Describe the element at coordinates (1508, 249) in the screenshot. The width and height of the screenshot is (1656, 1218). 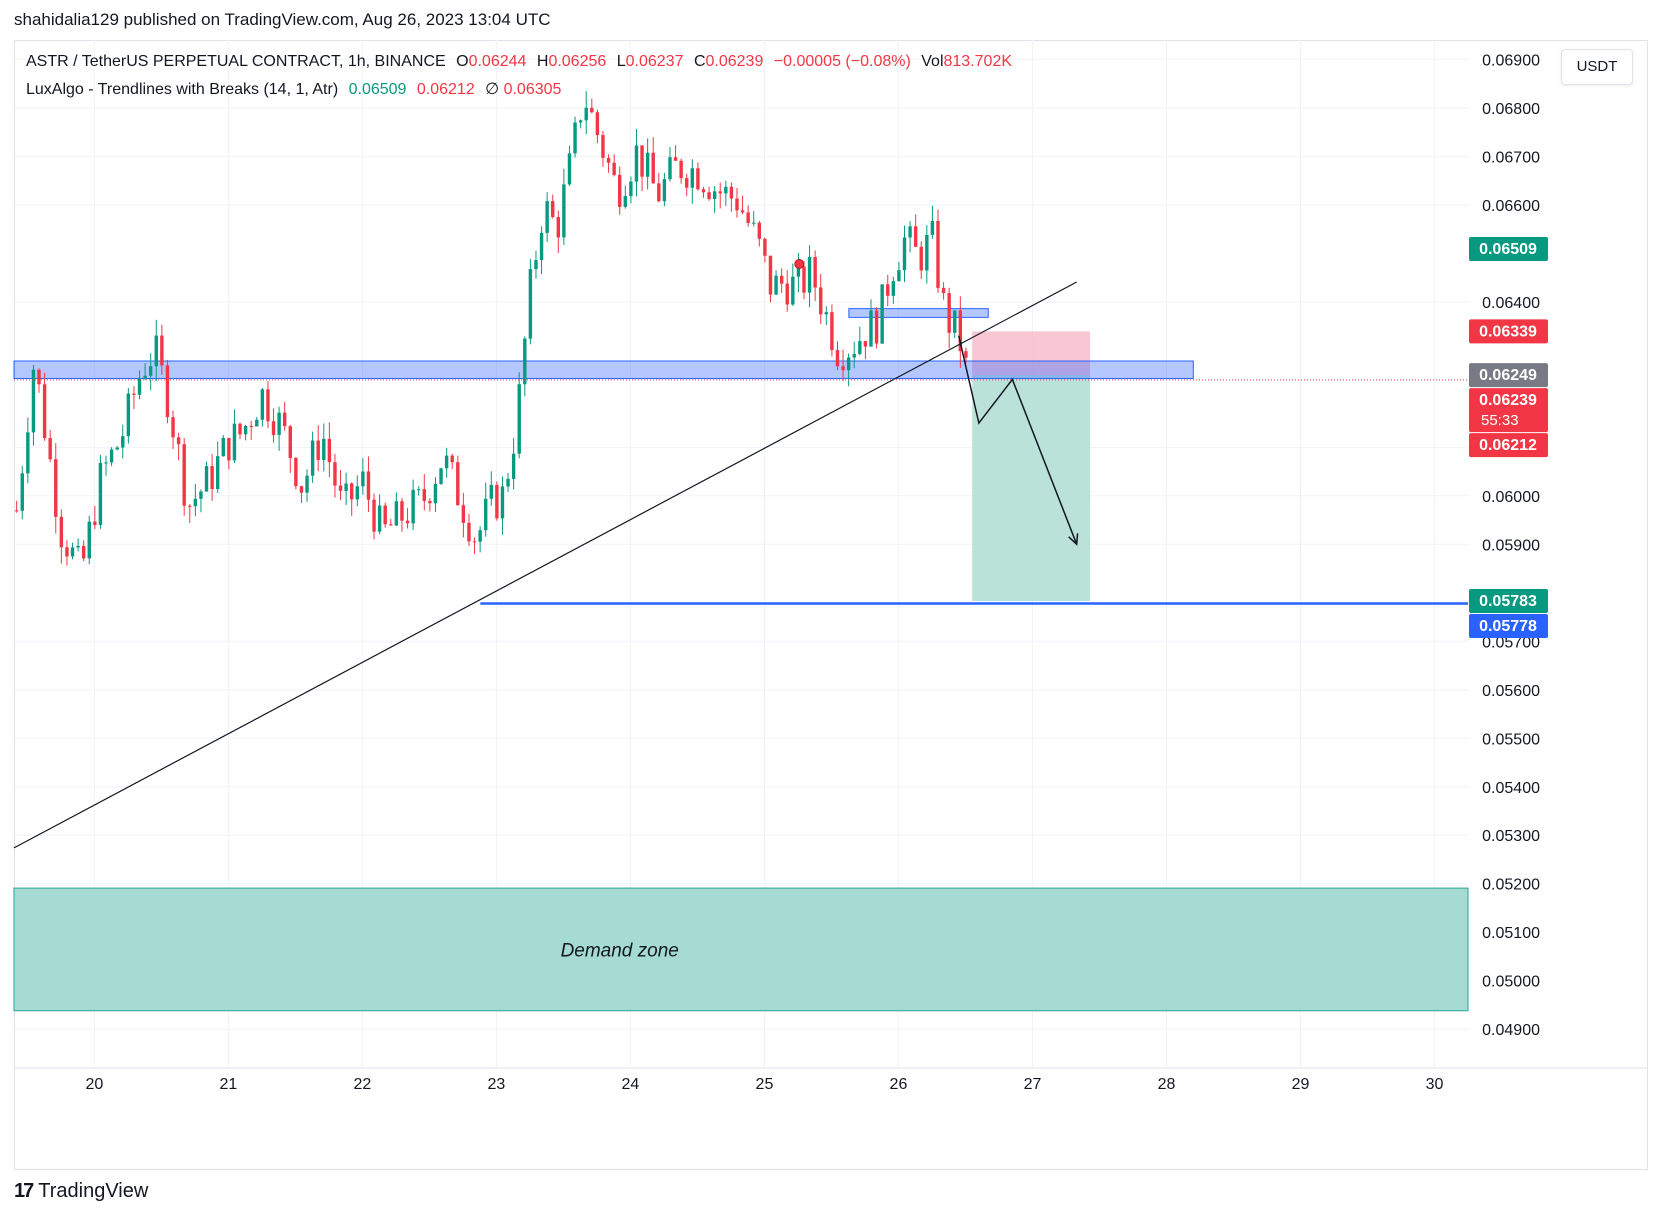
I see `price-label-text: 0.06509` at that location.